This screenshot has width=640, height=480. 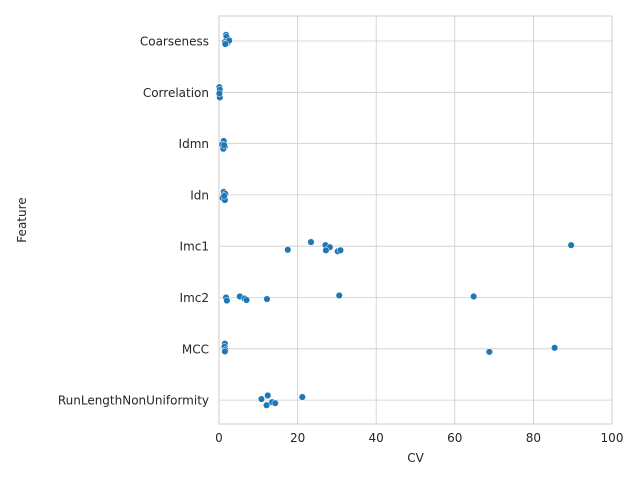 What do you see at coordinates (219, 438) in the screenshot?
I see `x-tick-label: 0` at bounding box center [219, 438].